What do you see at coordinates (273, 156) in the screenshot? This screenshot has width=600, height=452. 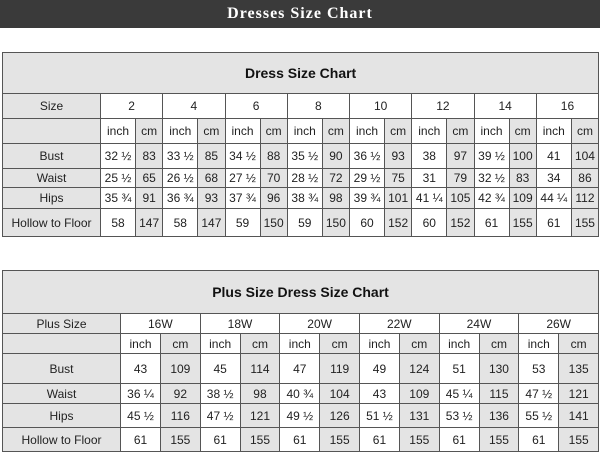 I see `cm-value: 88` at bounding box center [273, 156].